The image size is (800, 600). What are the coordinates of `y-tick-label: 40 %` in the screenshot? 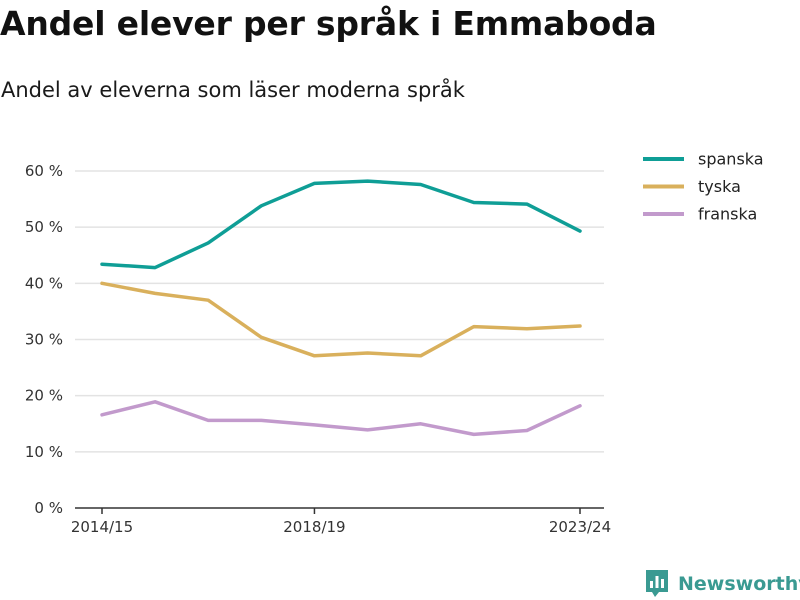 It's located at (44, 283).